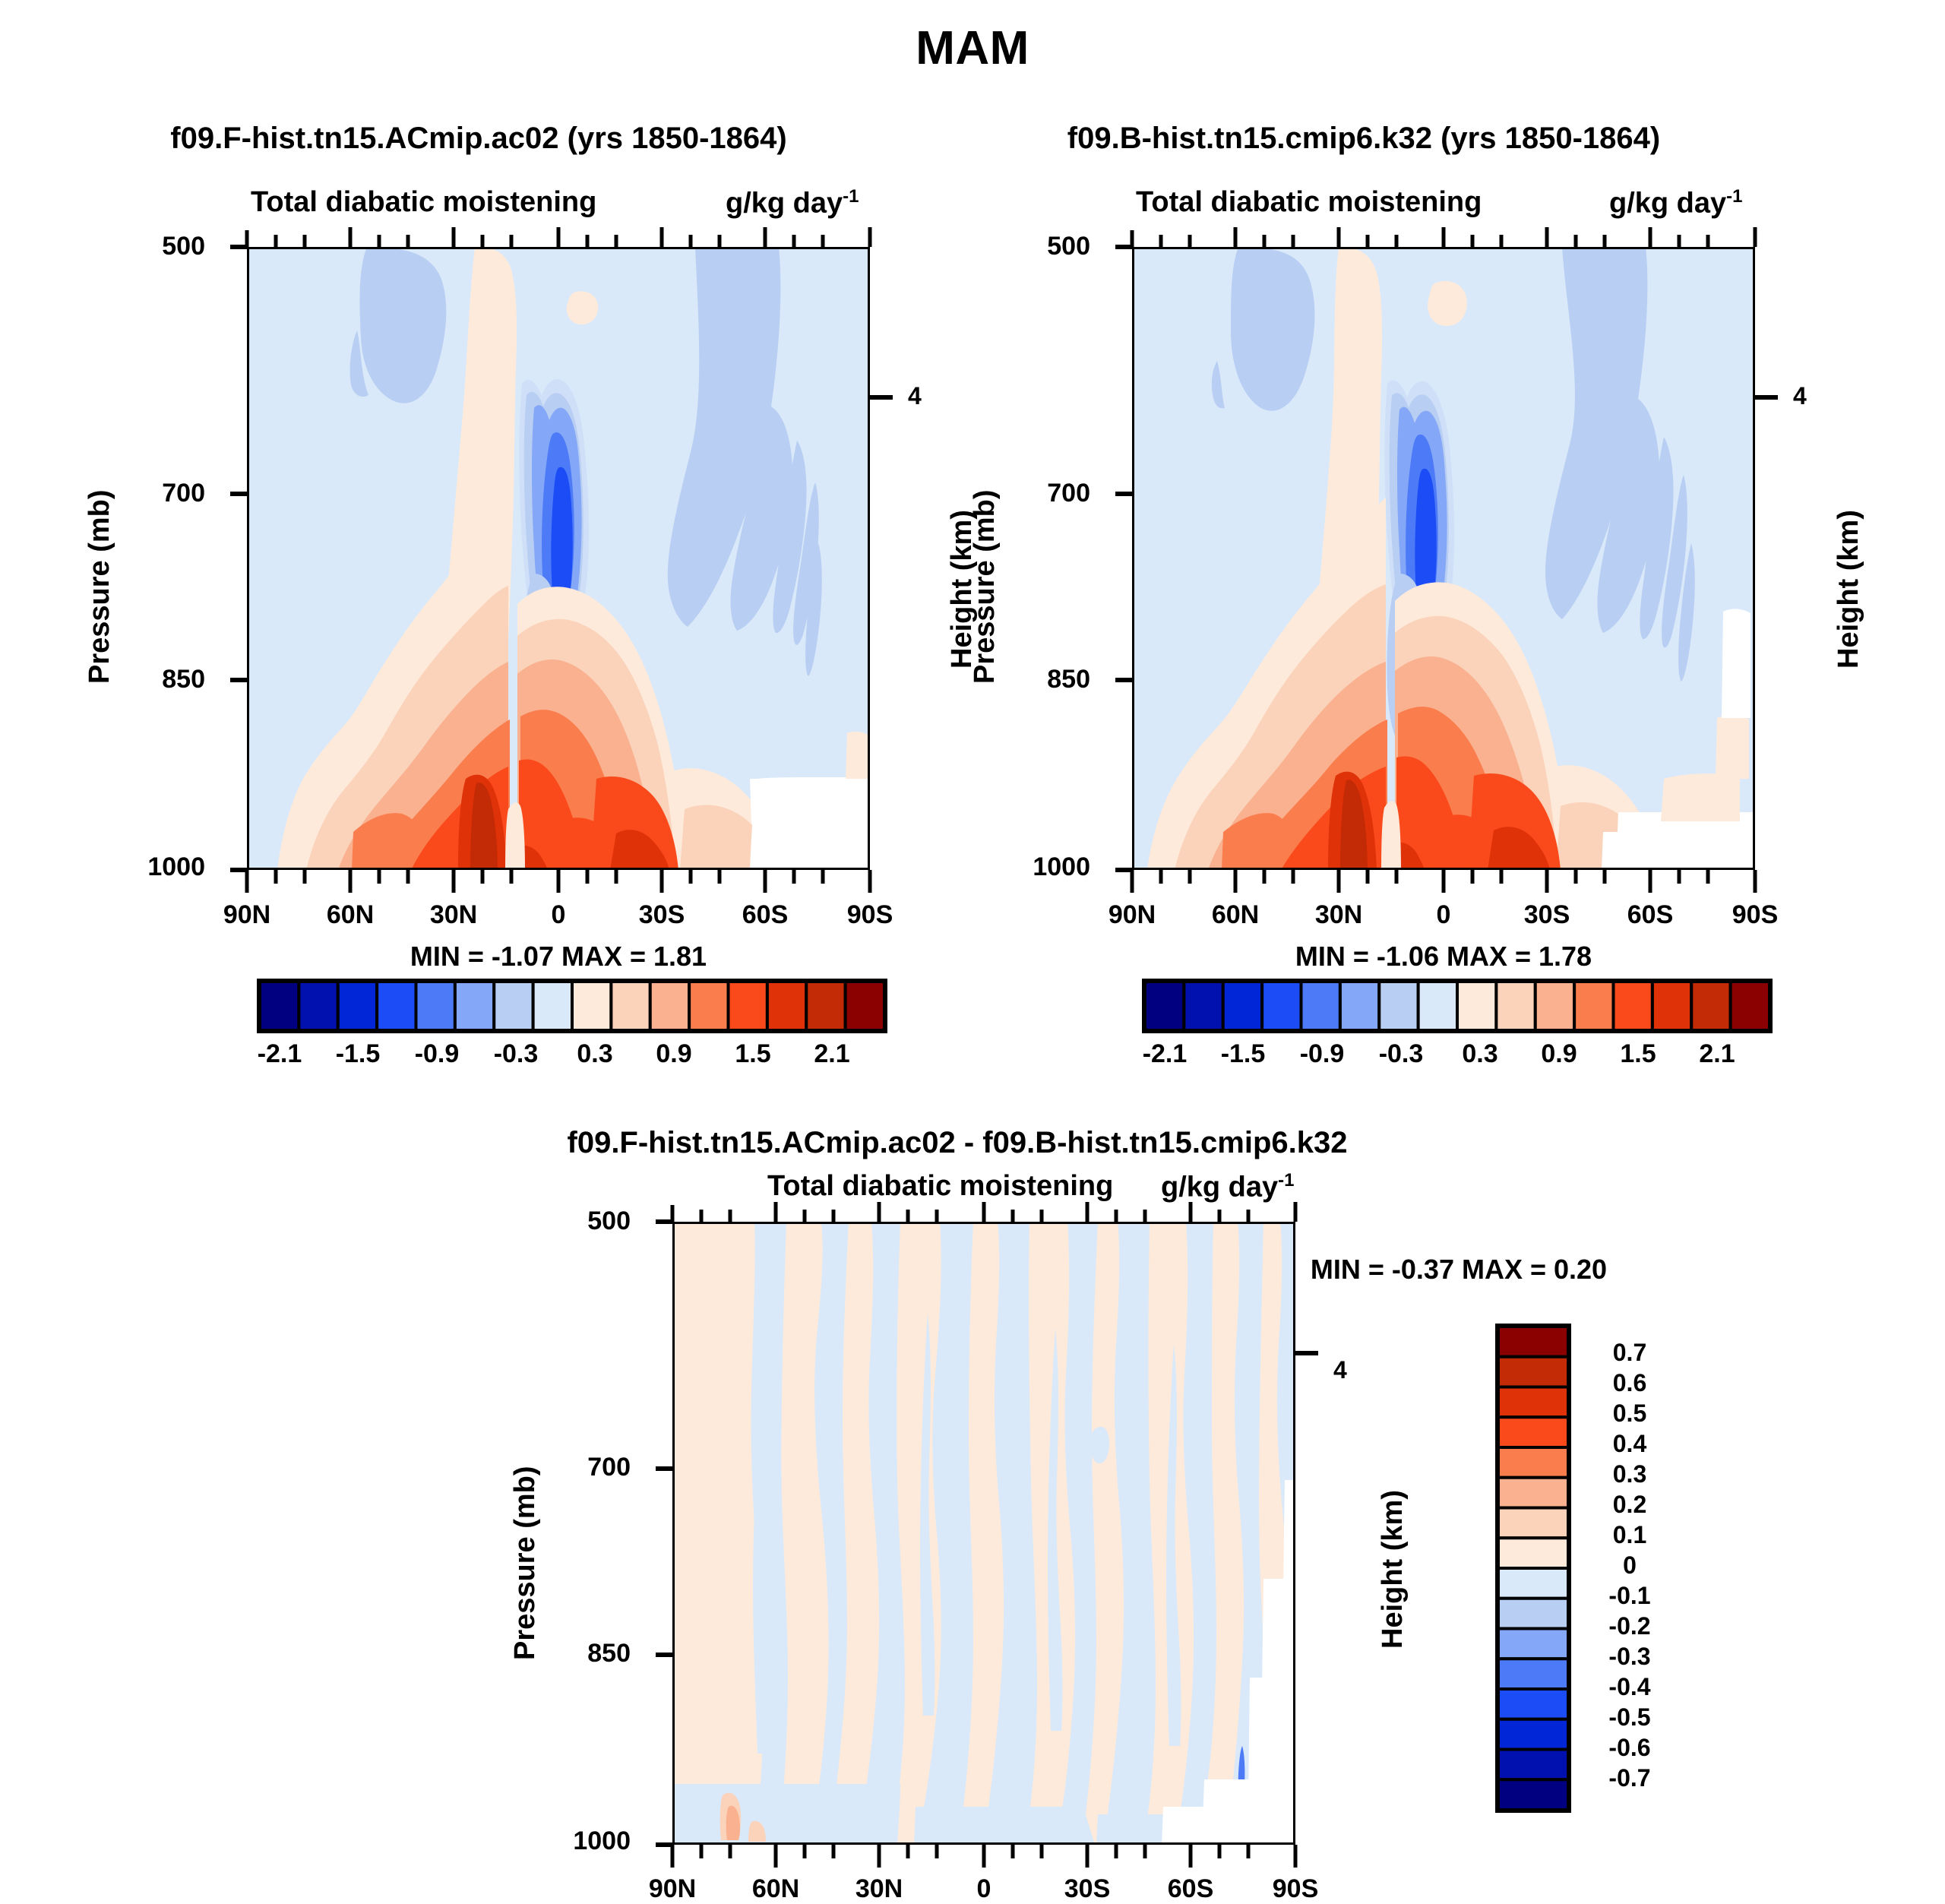  What do you see at coordinates (1309, 202) in the screenshot?
I see `right-panel-variable-label: Total diabatic moistening` at bounding box center [1309, 202].